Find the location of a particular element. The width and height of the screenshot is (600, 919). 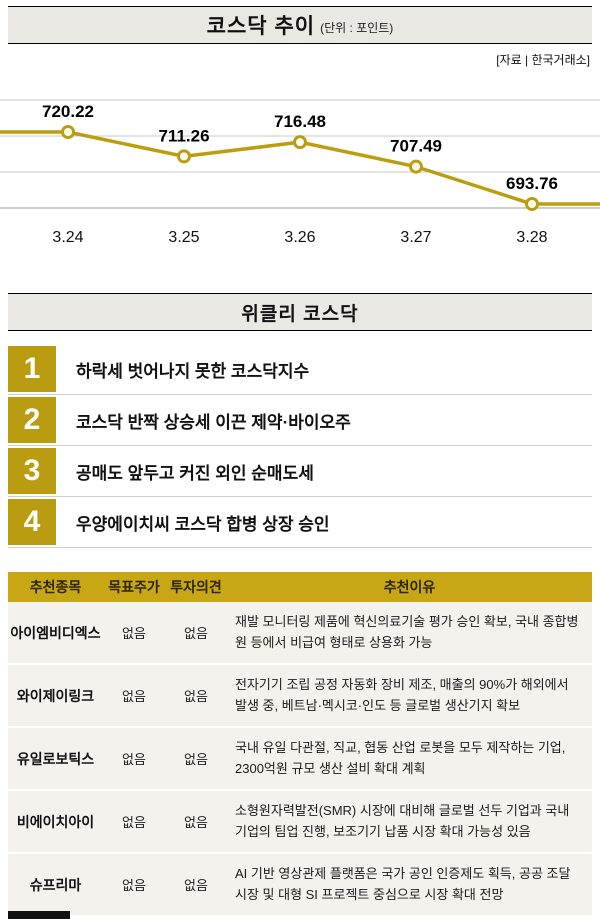

svg-text: 3.26 is located at coordinates (299, 237).